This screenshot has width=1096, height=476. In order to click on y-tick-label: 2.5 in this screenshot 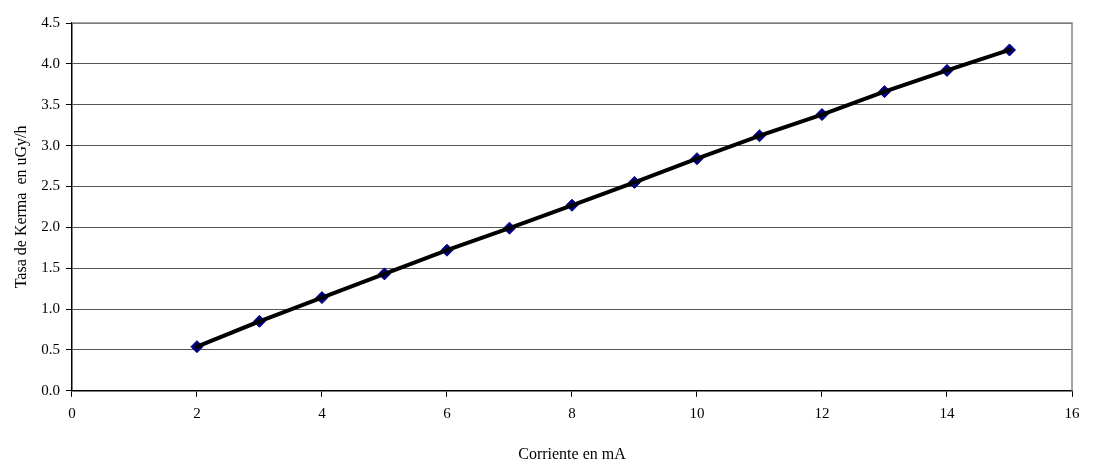, I will do `click(50, 185)`.